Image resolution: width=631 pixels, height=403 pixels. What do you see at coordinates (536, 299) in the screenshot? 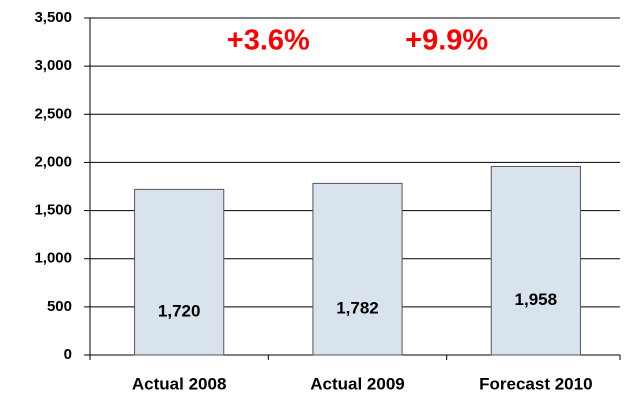
I see `value-label: 1,958` at bounding box center [536, 299].